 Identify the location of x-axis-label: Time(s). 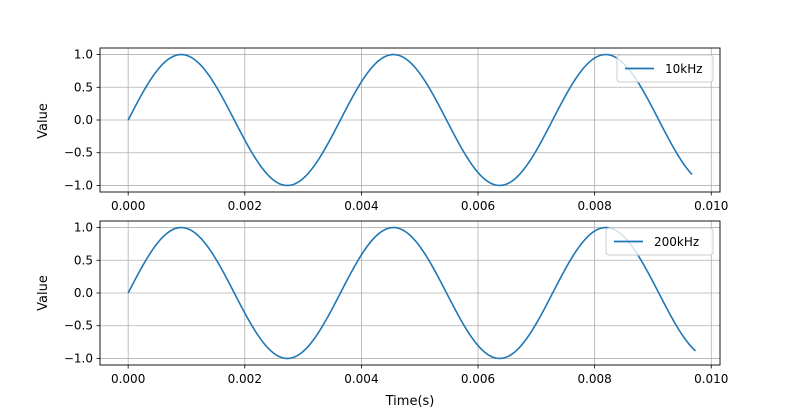
(410, 401).